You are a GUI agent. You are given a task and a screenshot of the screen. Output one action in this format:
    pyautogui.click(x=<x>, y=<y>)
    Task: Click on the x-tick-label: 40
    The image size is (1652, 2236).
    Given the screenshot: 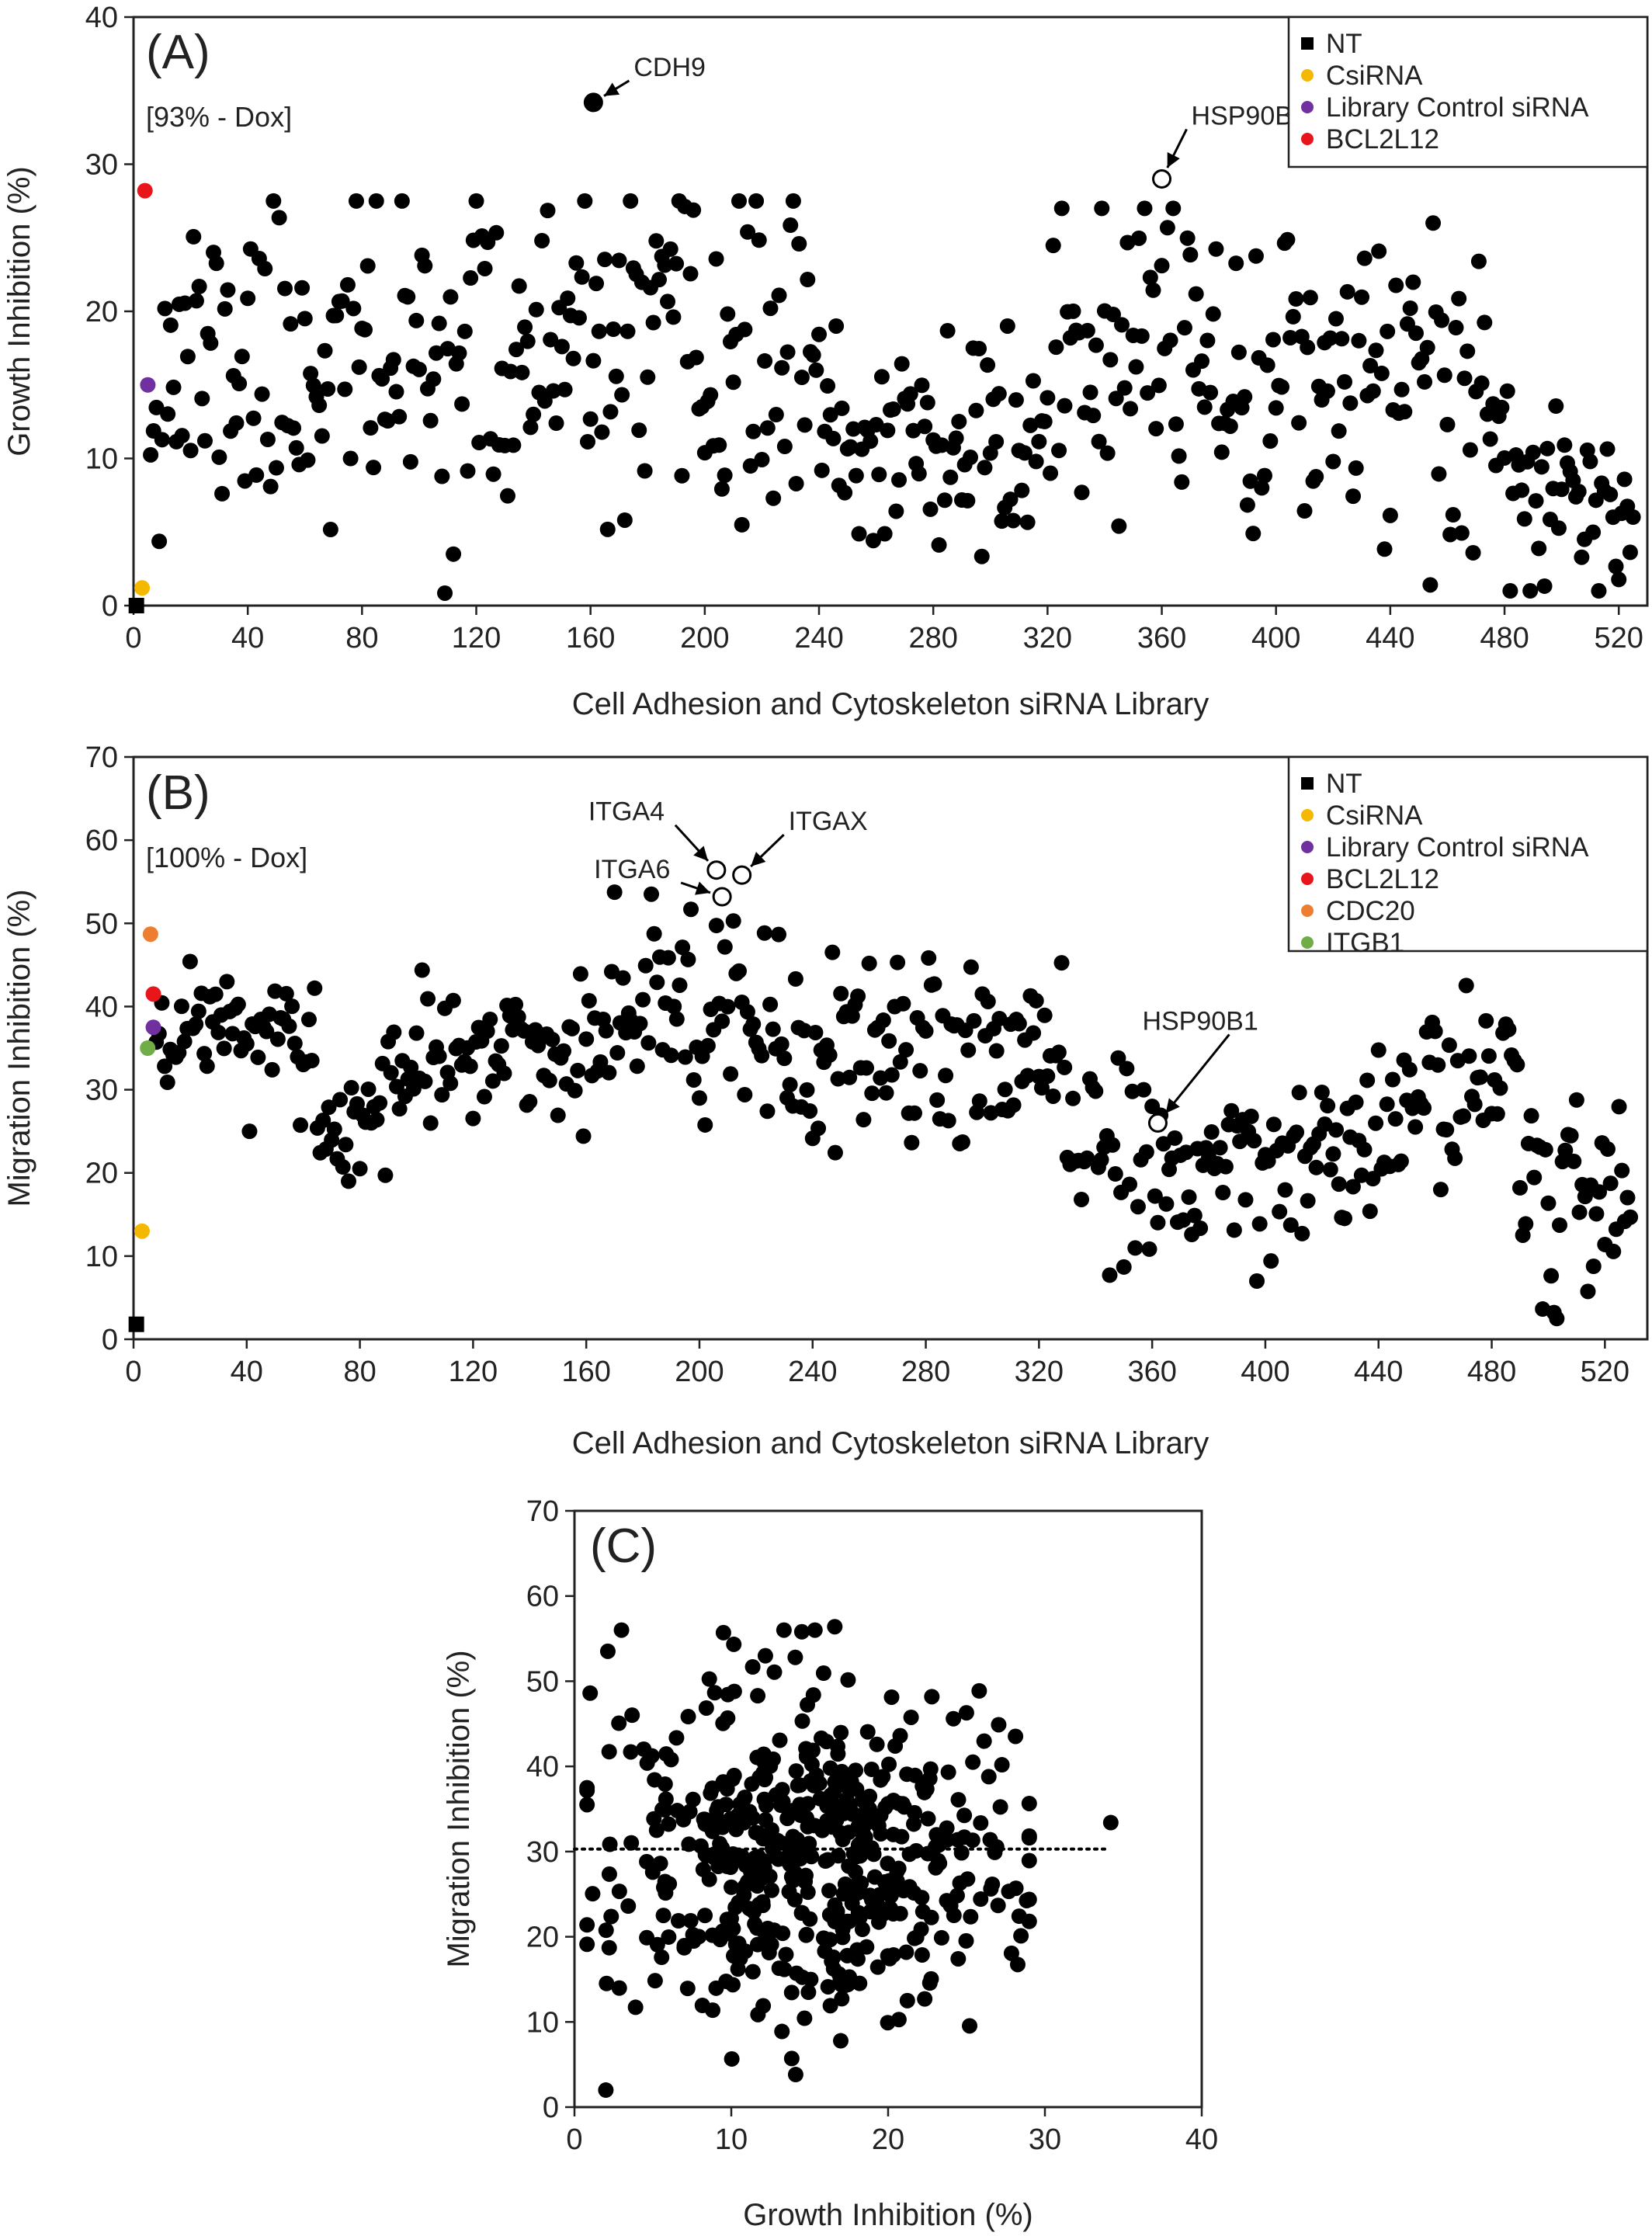 What is the action you would take?
    pyautogui.click(x=247, y=638)
    